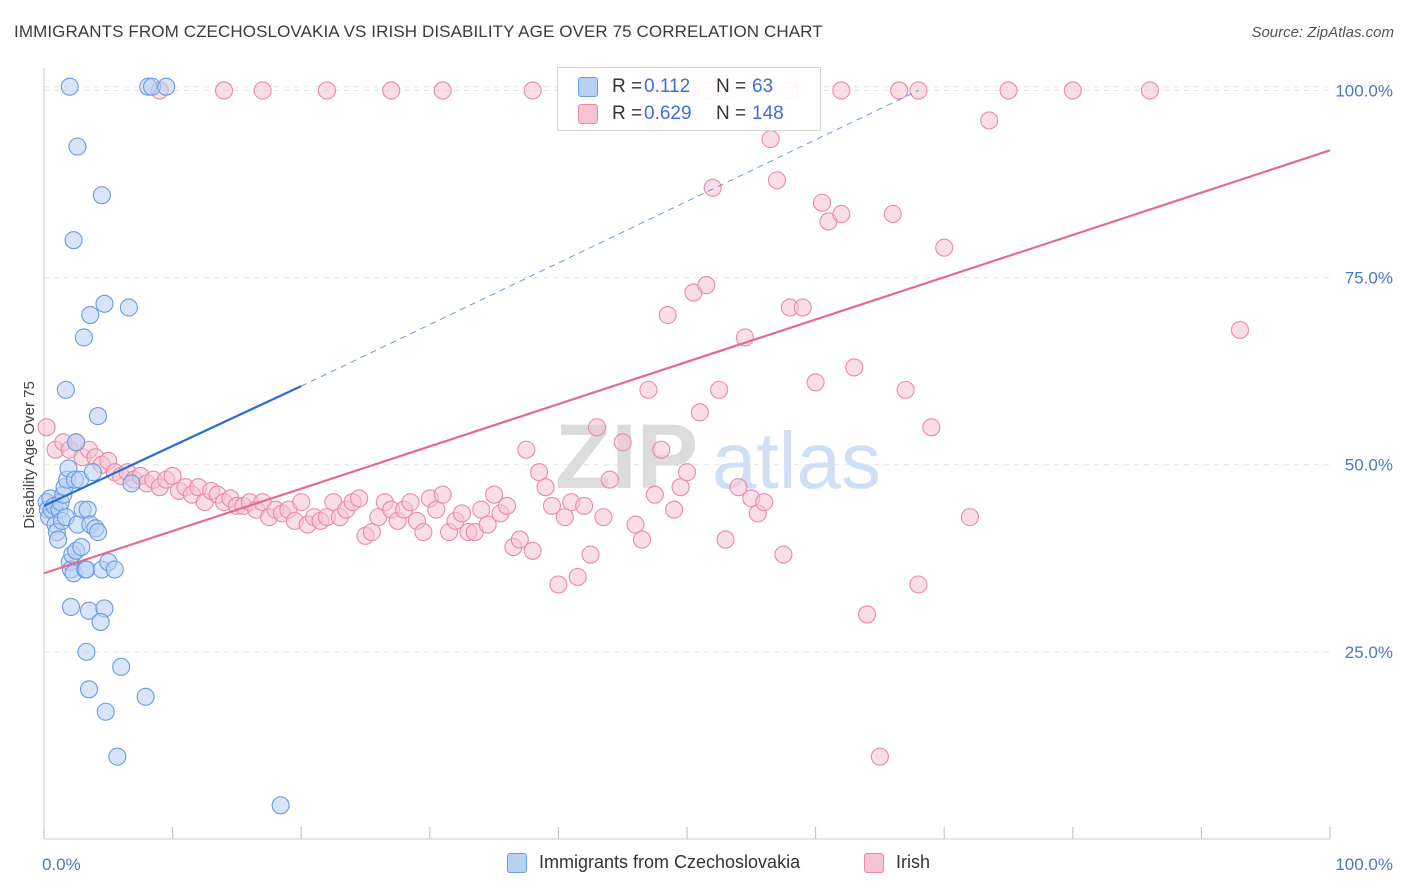 This screenshot has height=892, width=1406. Describe the element at coordinates (667, 86) in the screenshot. I see `legend-r-value: 0.112` at that location.